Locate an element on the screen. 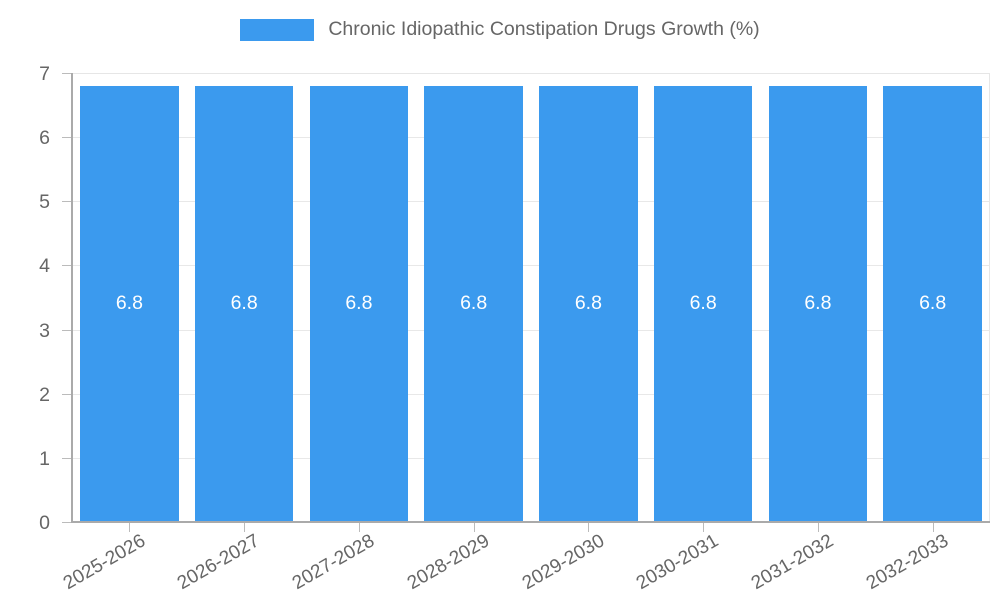  x-tick-label: 2031-2032 is located at coordinates (792, 562).